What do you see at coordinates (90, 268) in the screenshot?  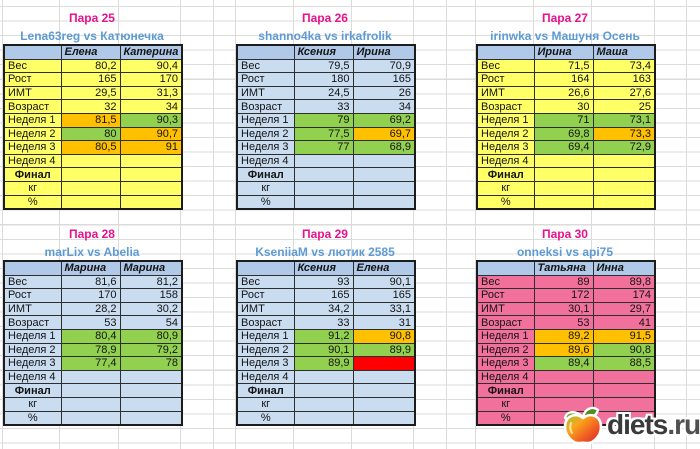 I see `participant-1-header-cell: Марина` at bounding box center [90, 268].